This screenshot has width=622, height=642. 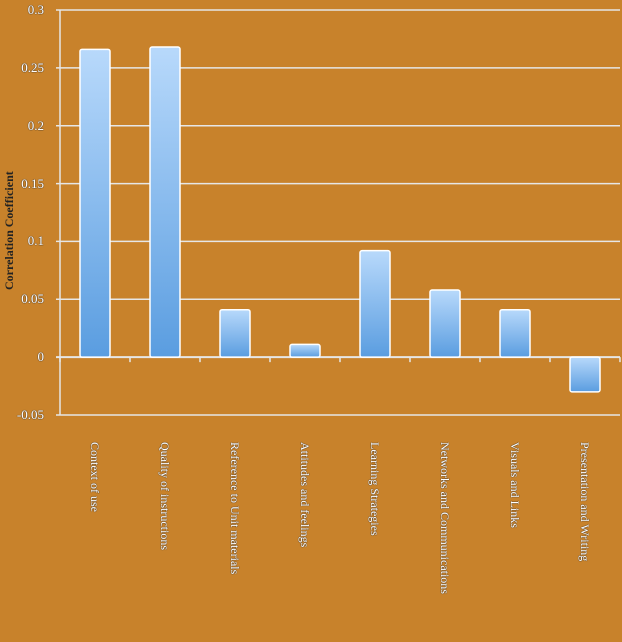 I want to click on category-label: Attitudes and feelings, so click(x=305, y=495).